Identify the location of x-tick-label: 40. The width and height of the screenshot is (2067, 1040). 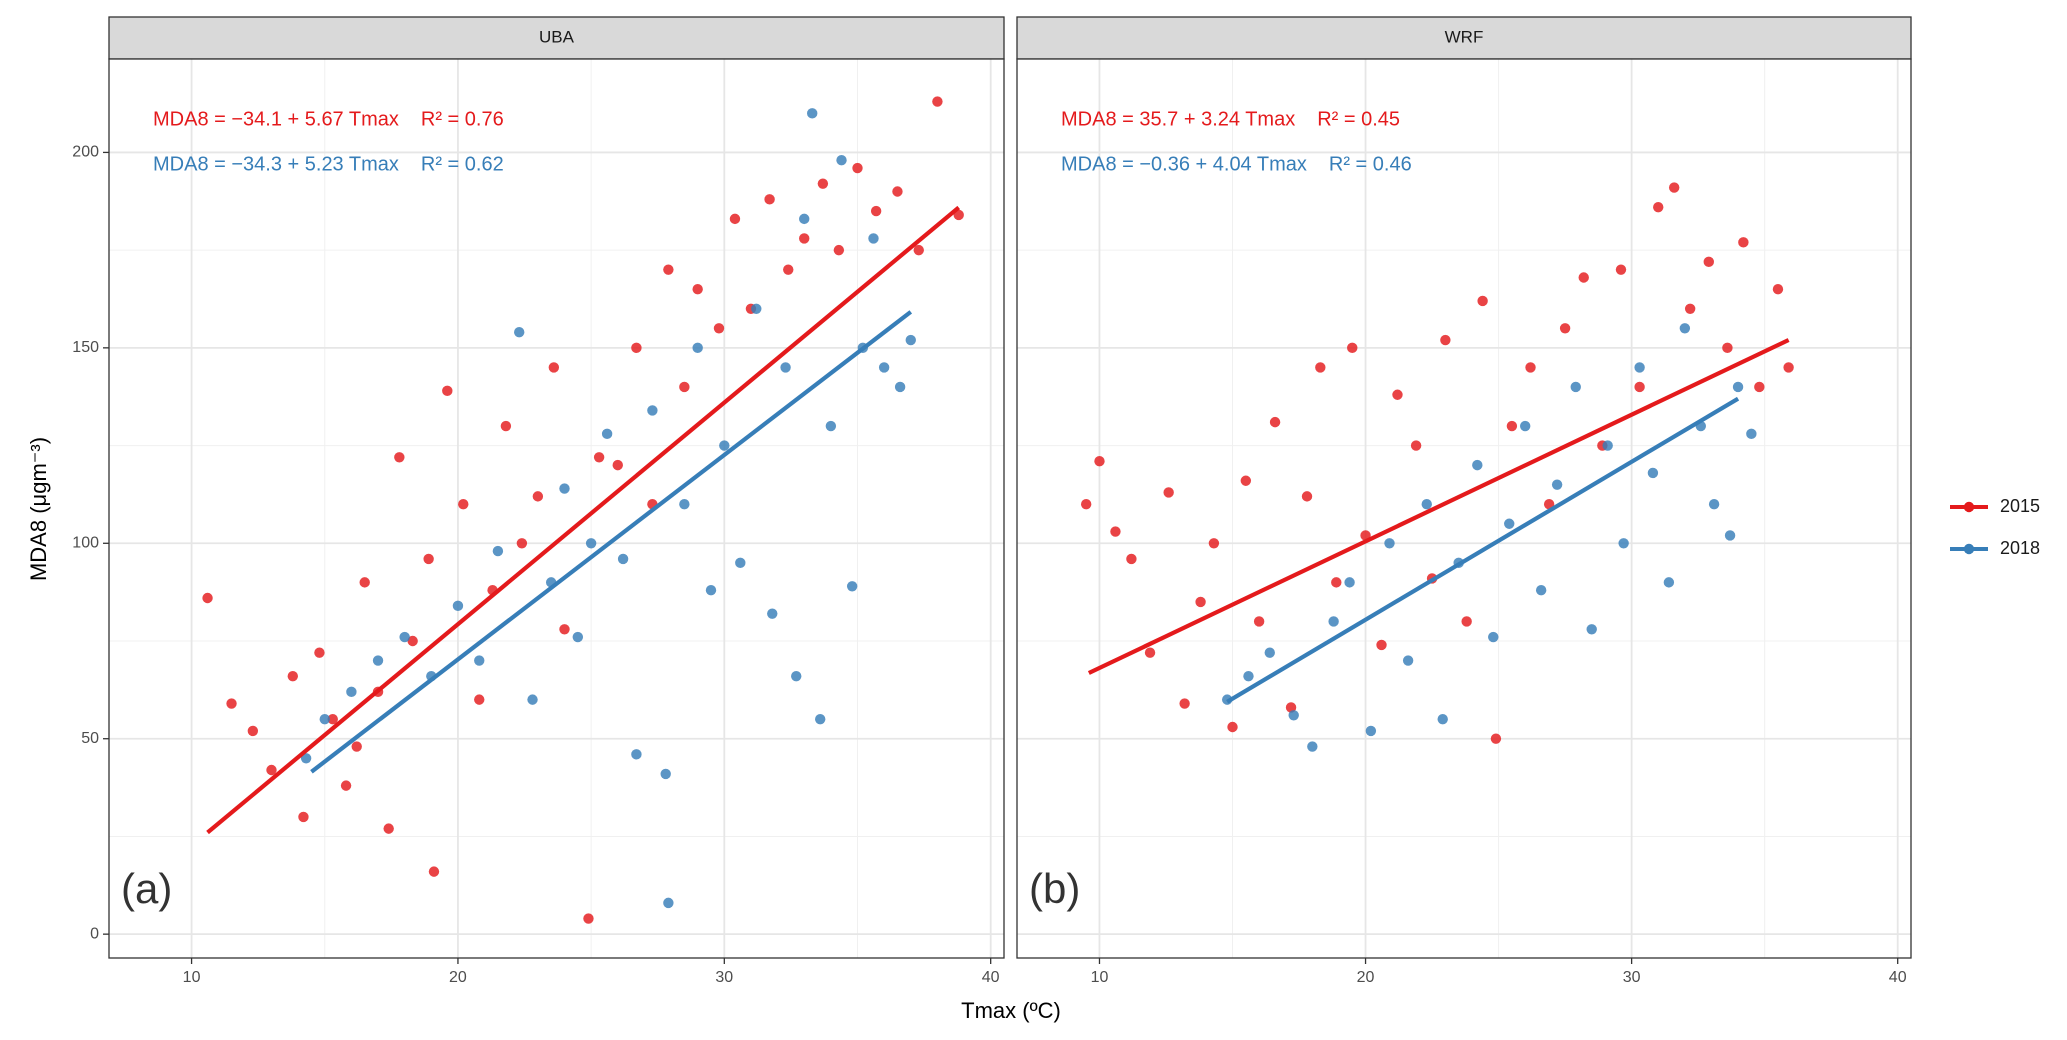
(1898, 977).